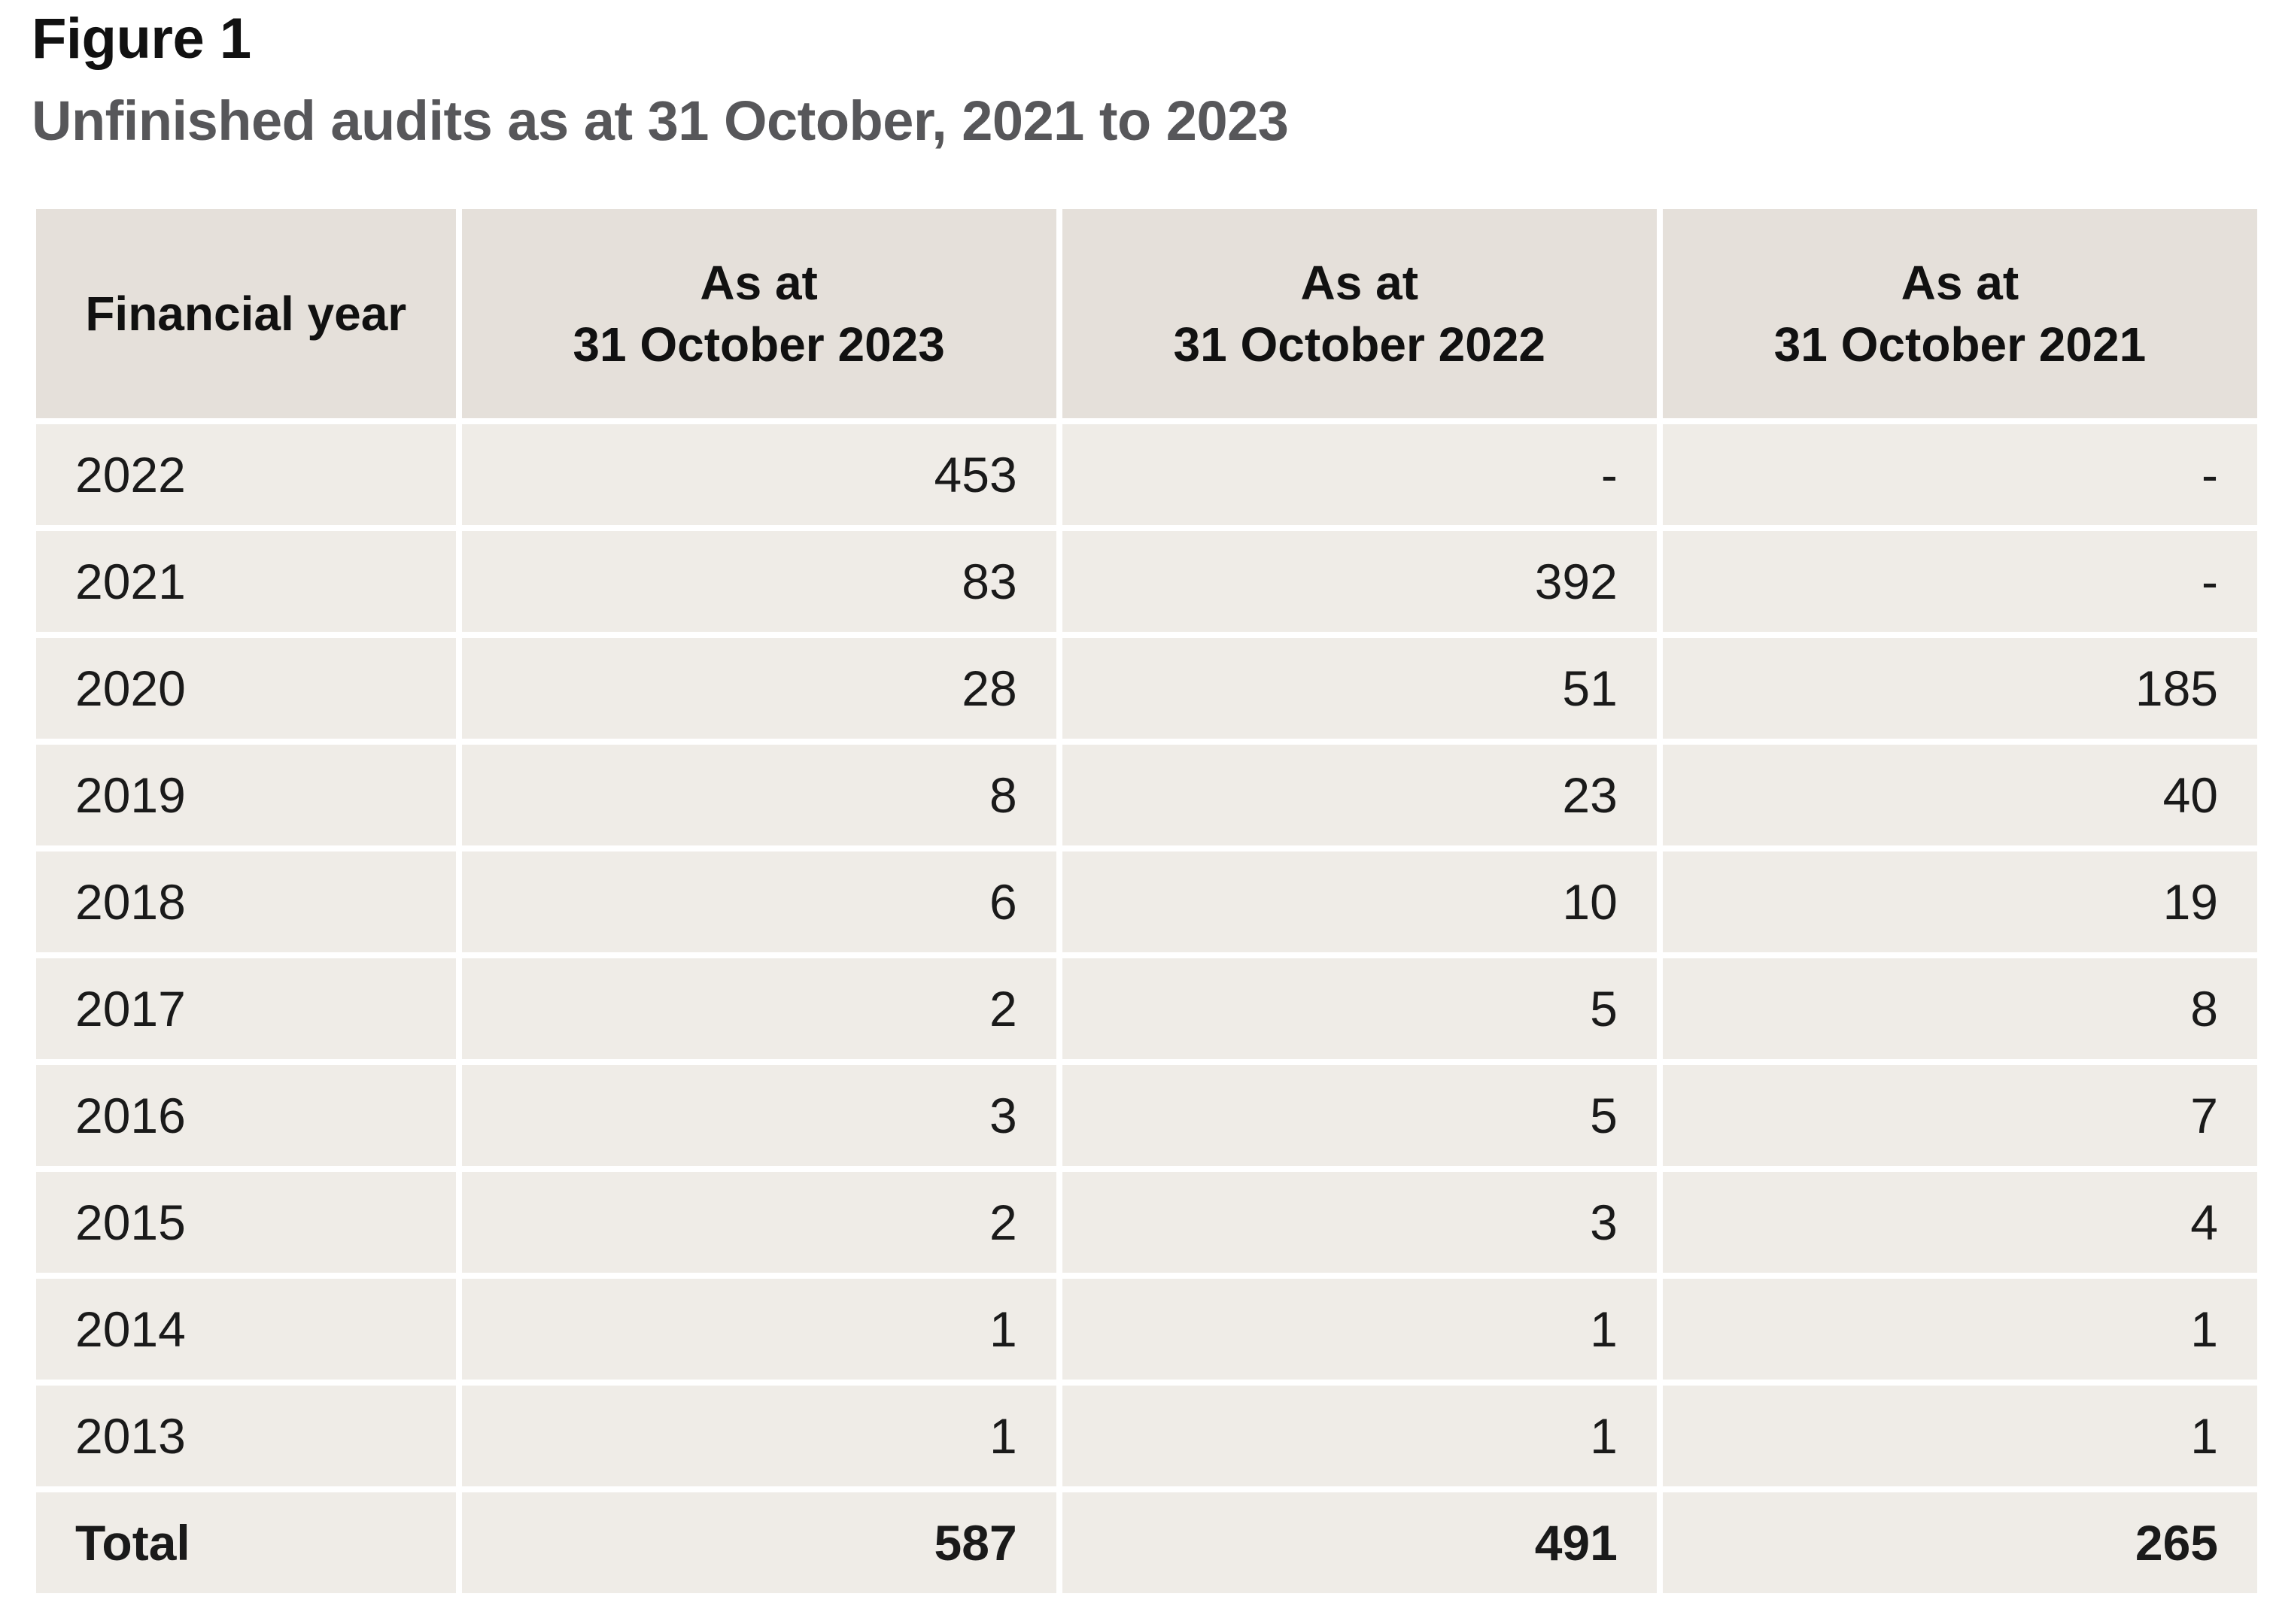  What do you see at coordinates (759, 581) in the screenshot?
I see `cell-2023: 83` at bounding box center [759, 581].